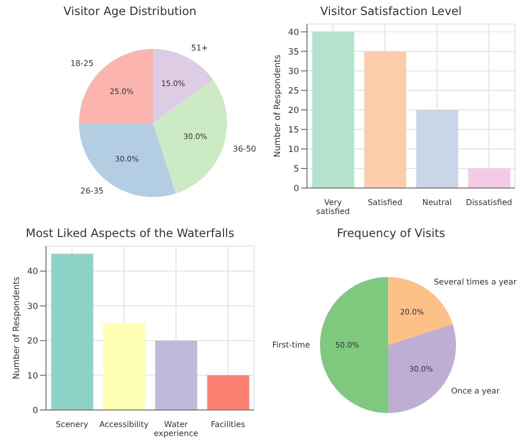  Describe the element at coordinates (82, 63) in the screenshot. I see `slice-label: 18-25` at that location.